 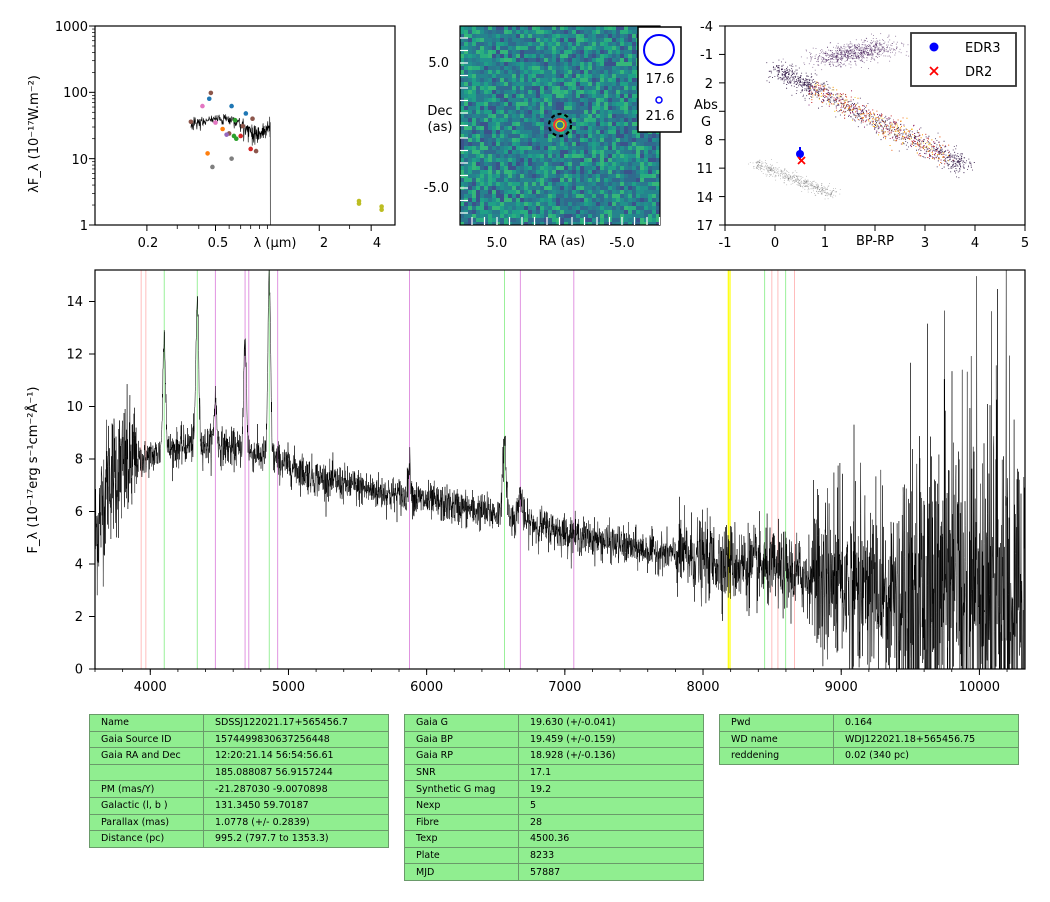 I want to click on sed-ylabel: λF_λ (10⁻¹⁷W.m⁻²), so click(x=34, y=134).